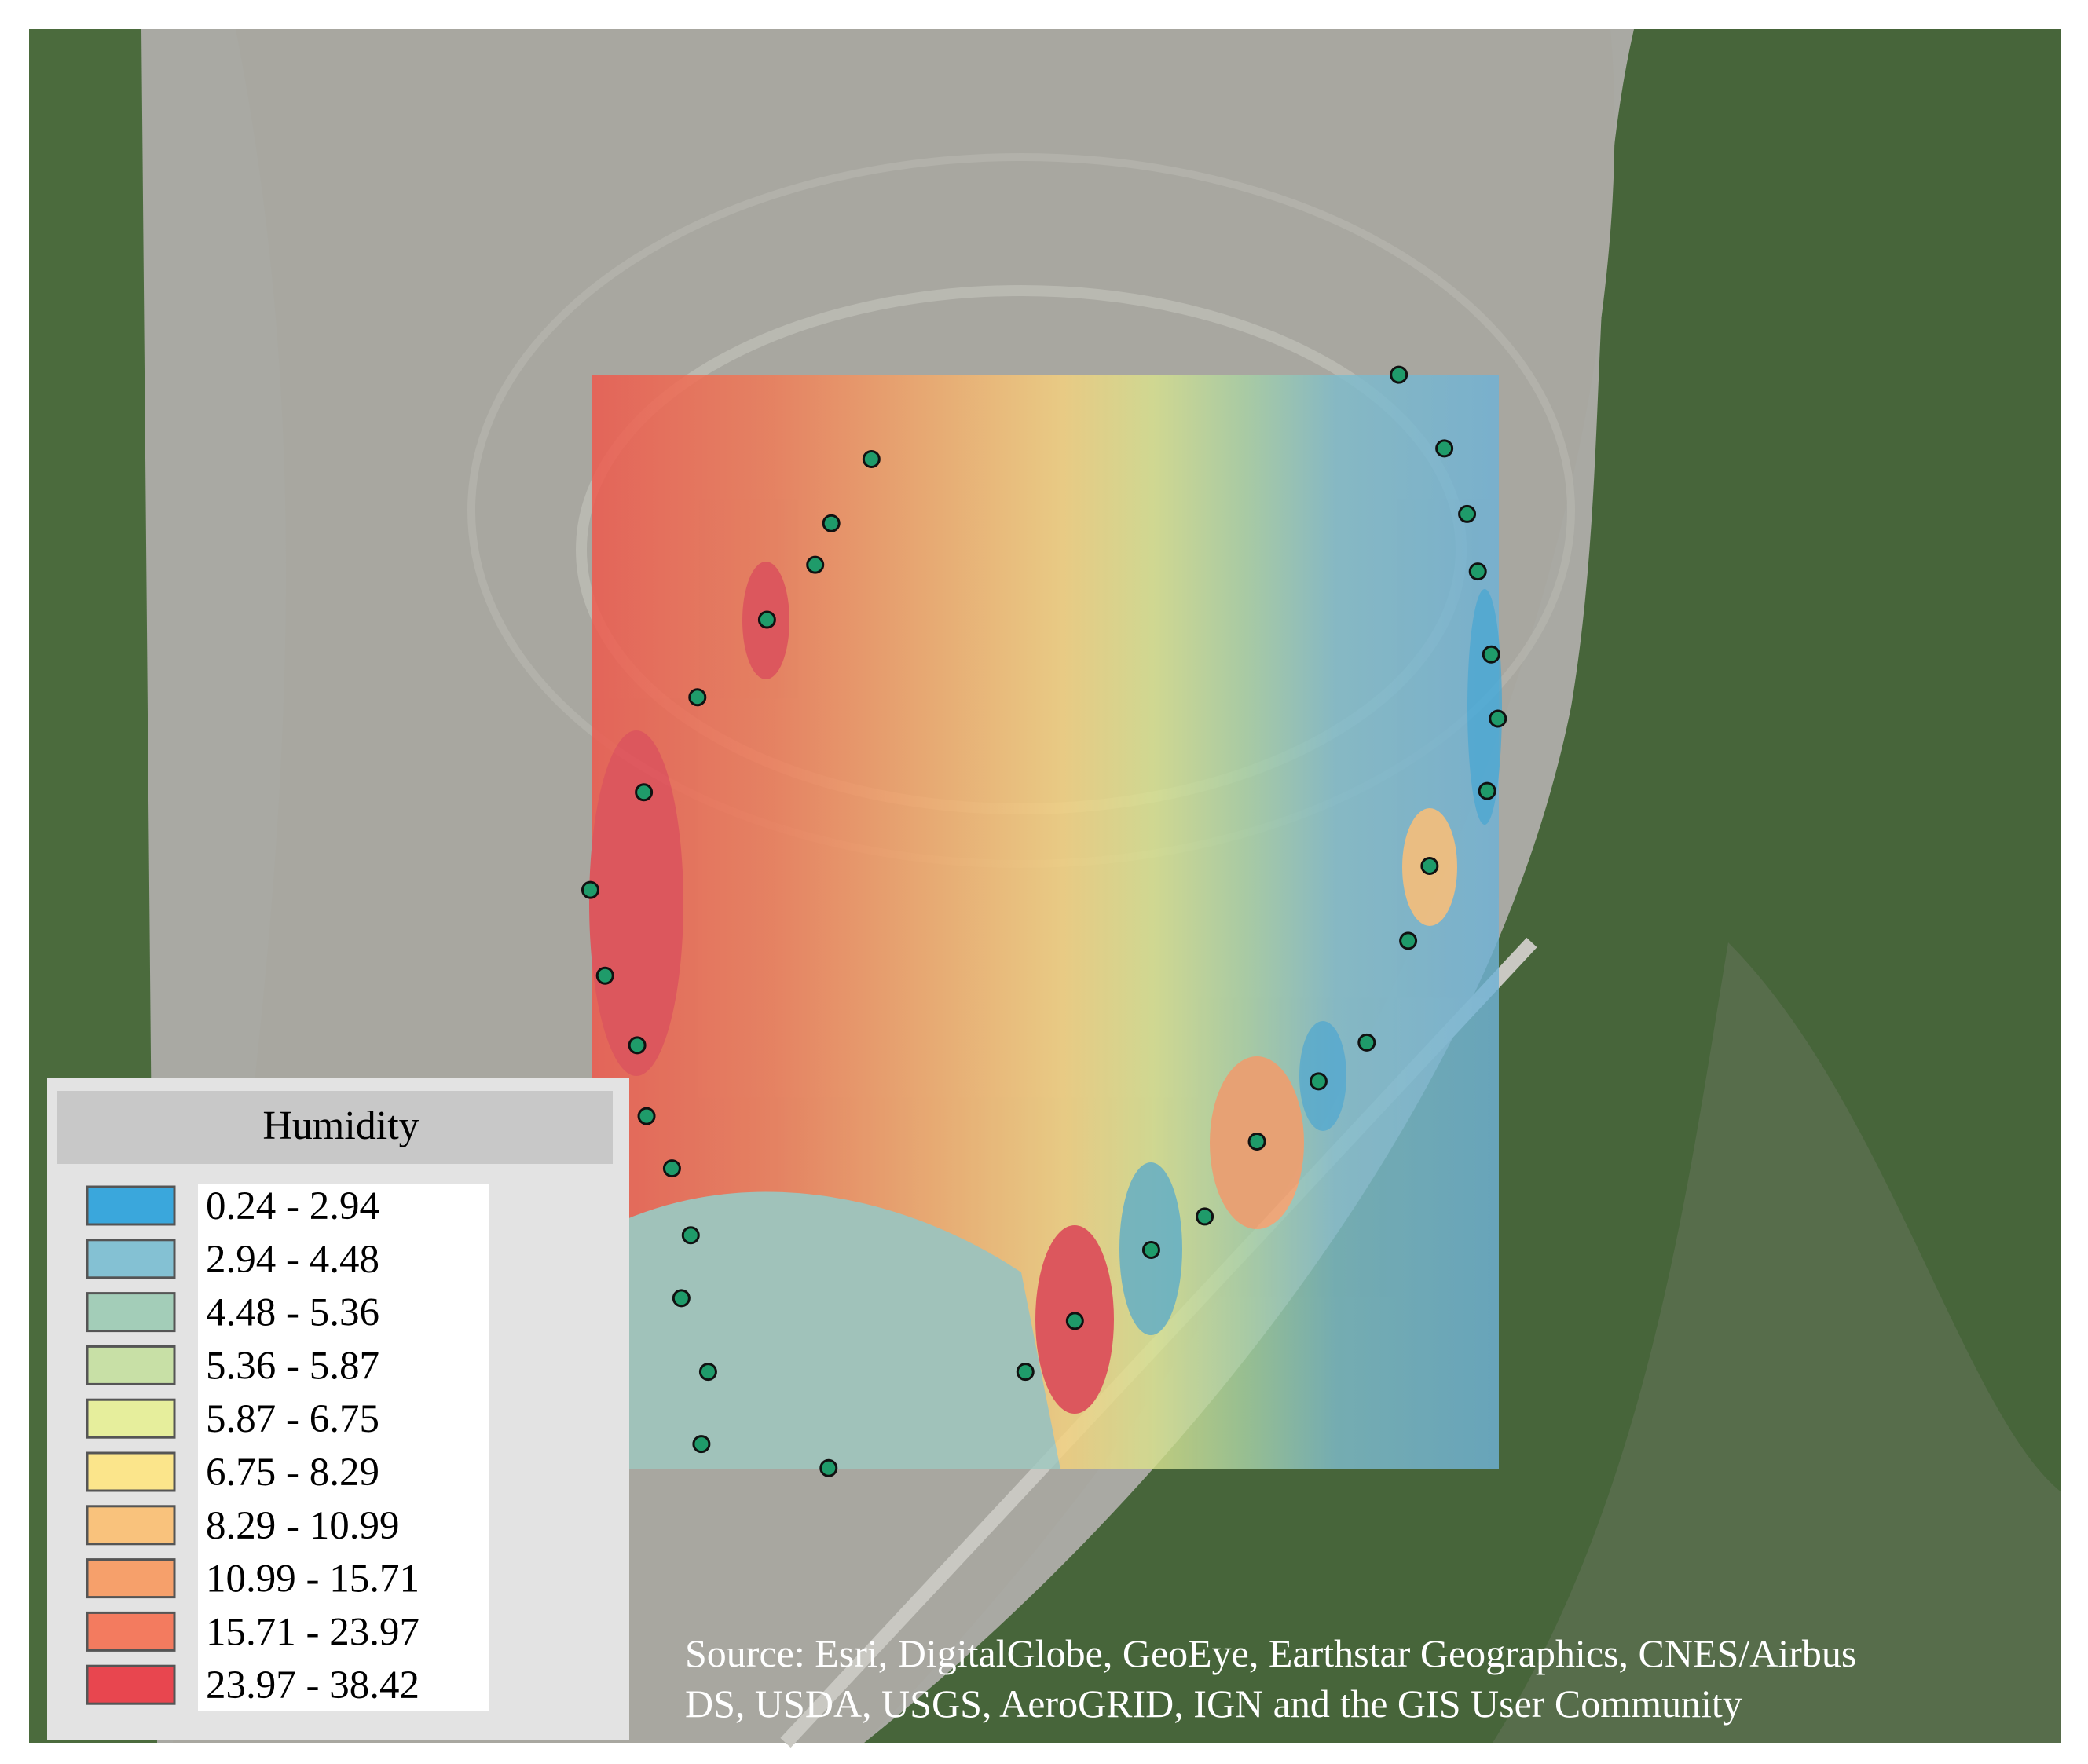 Image resolution: width=2088 pixels, height=1764 pixels. I want to click on legend-label: 5.87 - 6.75, so click(292, 1419).